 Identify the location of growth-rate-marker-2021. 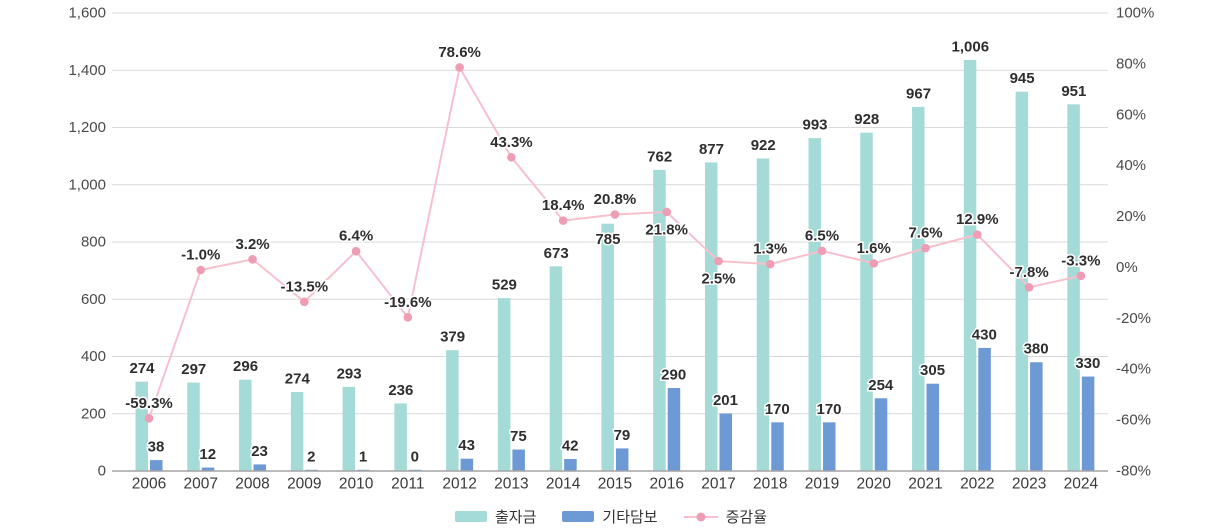
(925, 248).